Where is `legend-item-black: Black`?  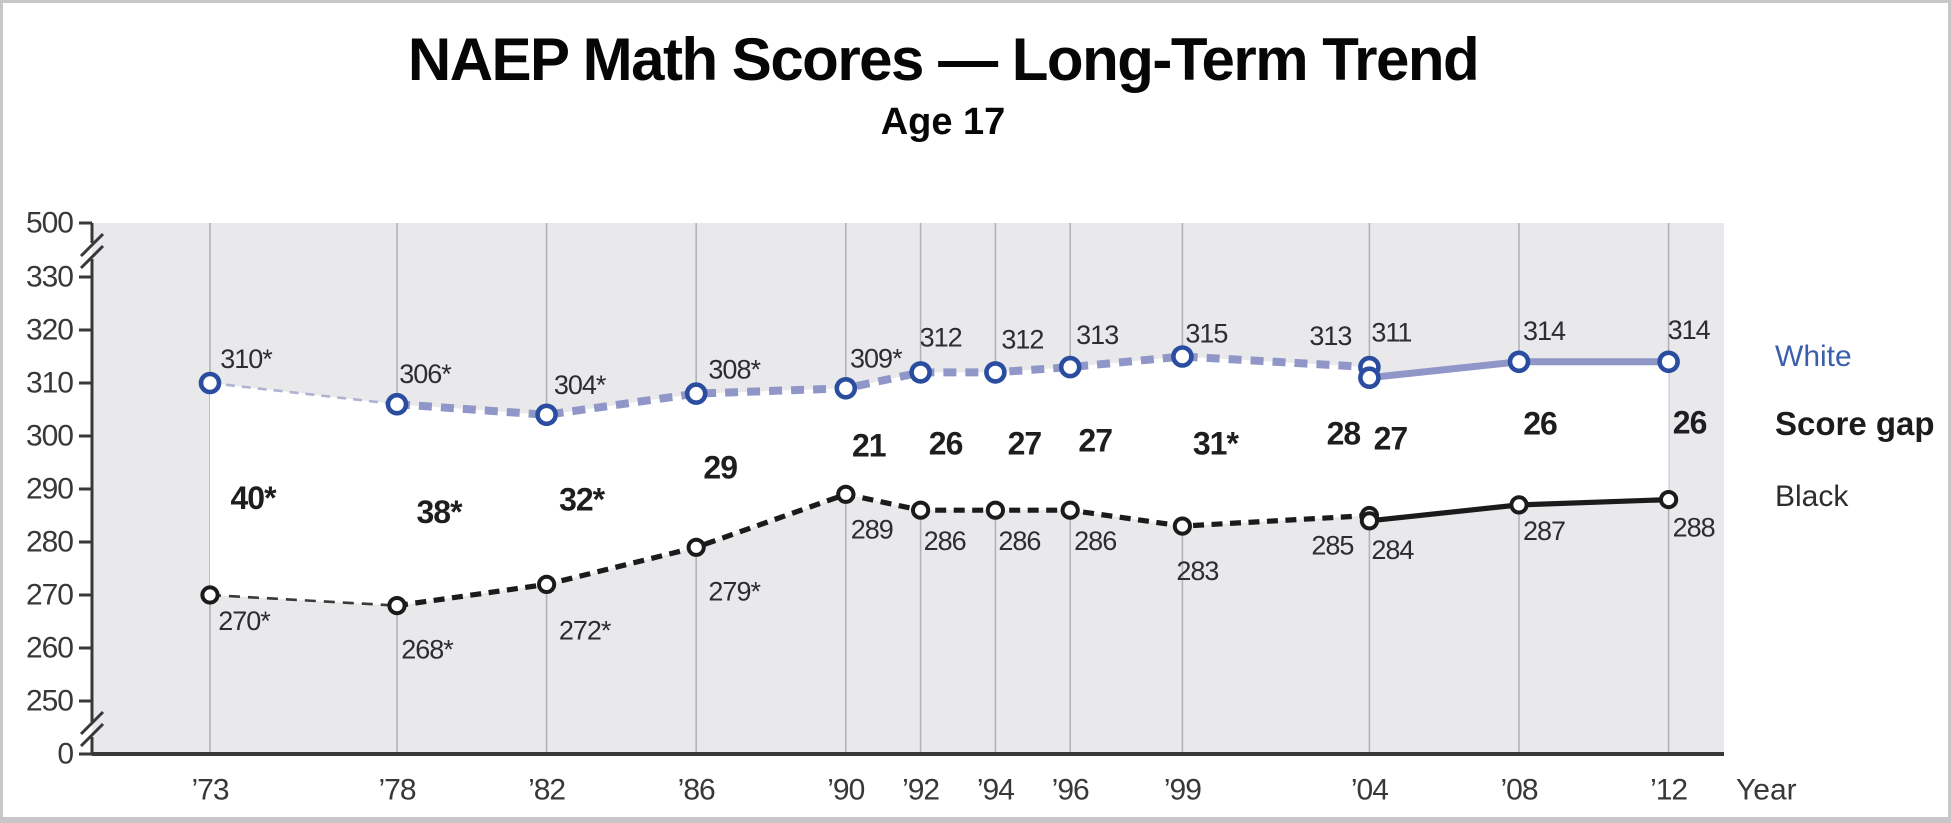
legend-item-black: Black is located at coordinates (1812, 496).